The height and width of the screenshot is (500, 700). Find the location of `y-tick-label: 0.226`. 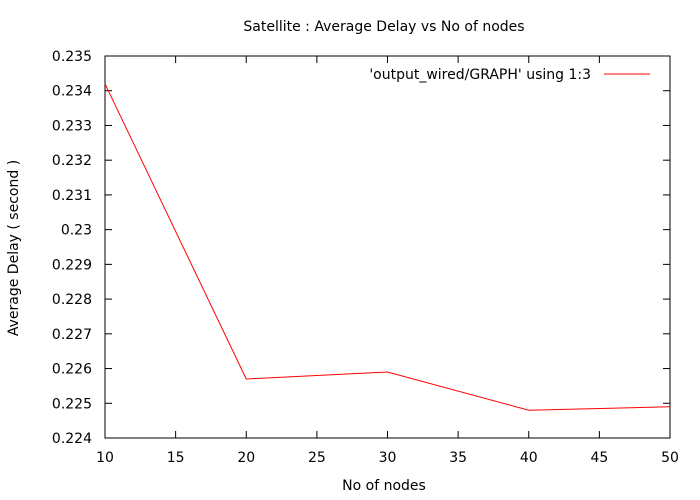

y-tick-label: 0.226 is located at coordinates (72, 370).